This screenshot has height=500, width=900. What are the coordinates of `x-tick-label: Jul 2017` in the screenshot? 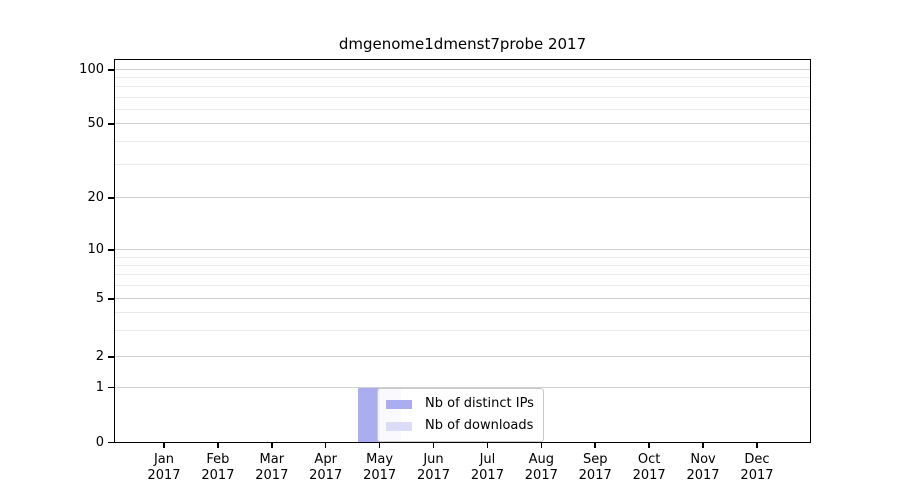 It's located at (487, 468).